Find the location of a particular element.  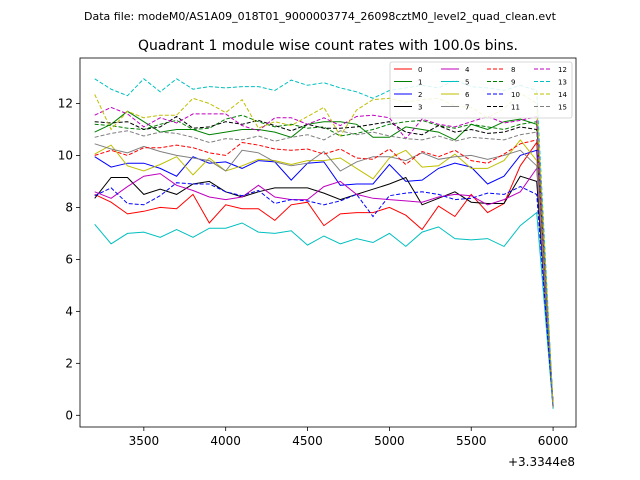

y-tick-label: 0 is located at coordinates (69, 415).